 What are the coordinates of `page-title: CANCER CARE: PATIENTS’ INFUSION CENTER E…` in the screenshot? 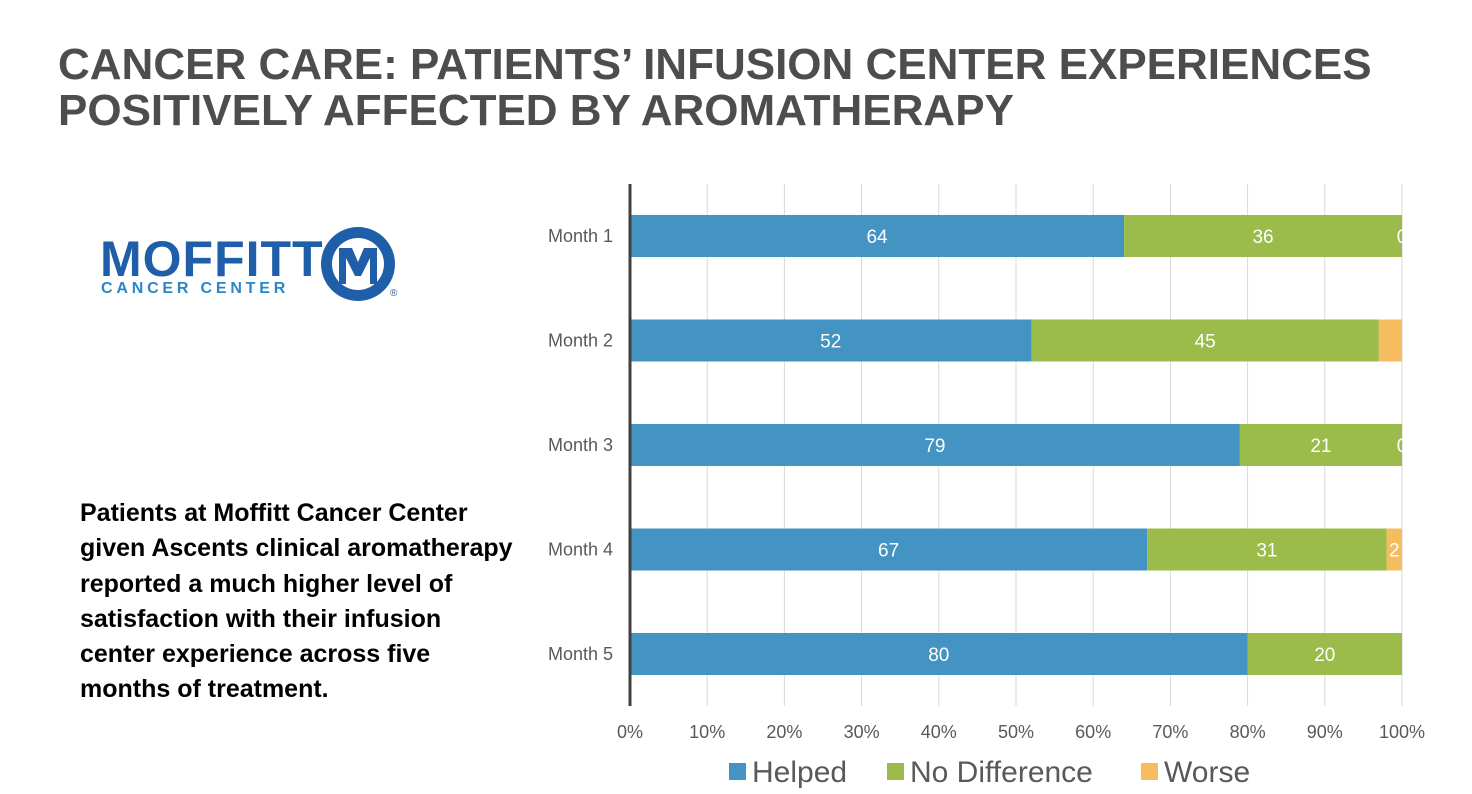 It's located at (753, 88).